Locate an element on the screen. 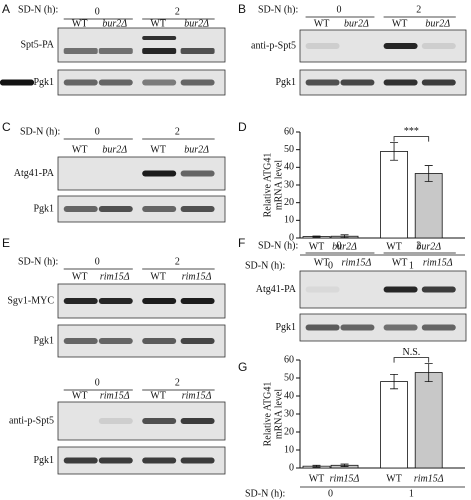  blot is located at coordinates (383, 46).